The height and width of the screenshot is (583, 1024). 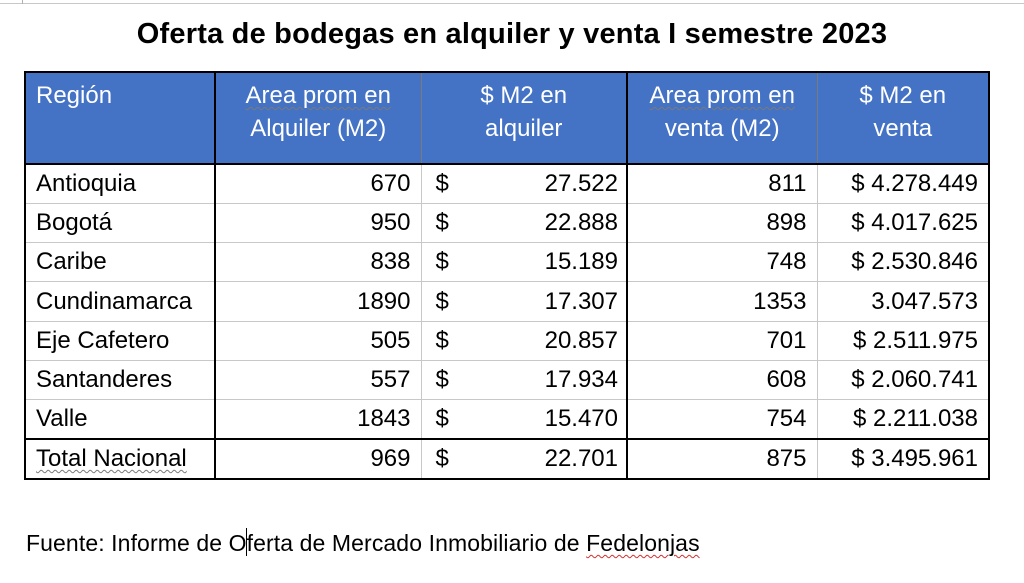 I want to click on cell-total-area-alquiler: 969, so click(x=318, y=459).